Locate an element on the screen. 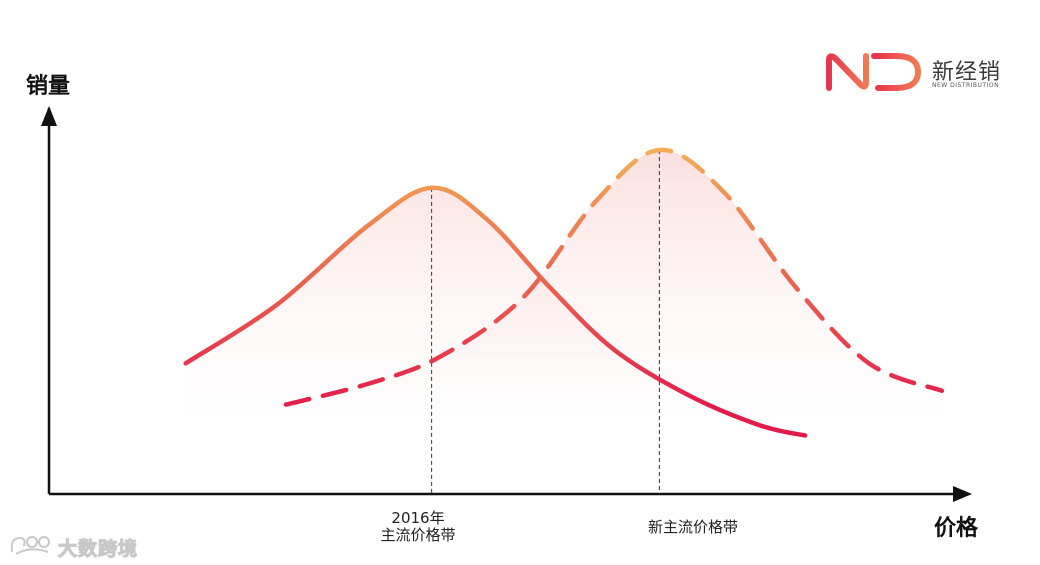 Image resolution: width=1040 pixels, height=565 pixels. watermark: 大数跨境 is located at coordinates (73, 546).